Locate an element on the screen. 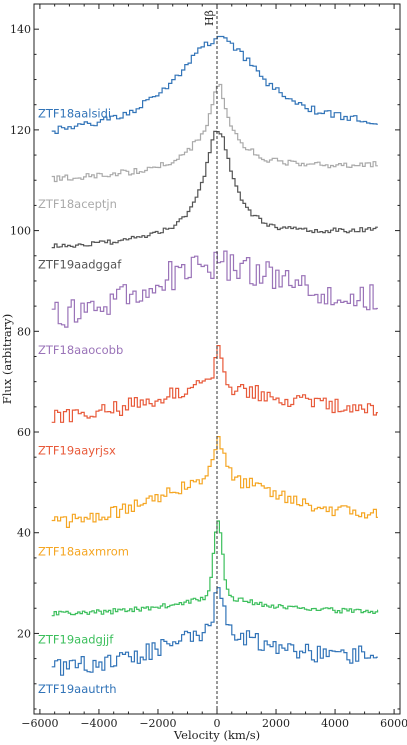 This screenshot has height=745, width=407. series-line-ZTF18aaxmrom is located at coordinates (214, 482).